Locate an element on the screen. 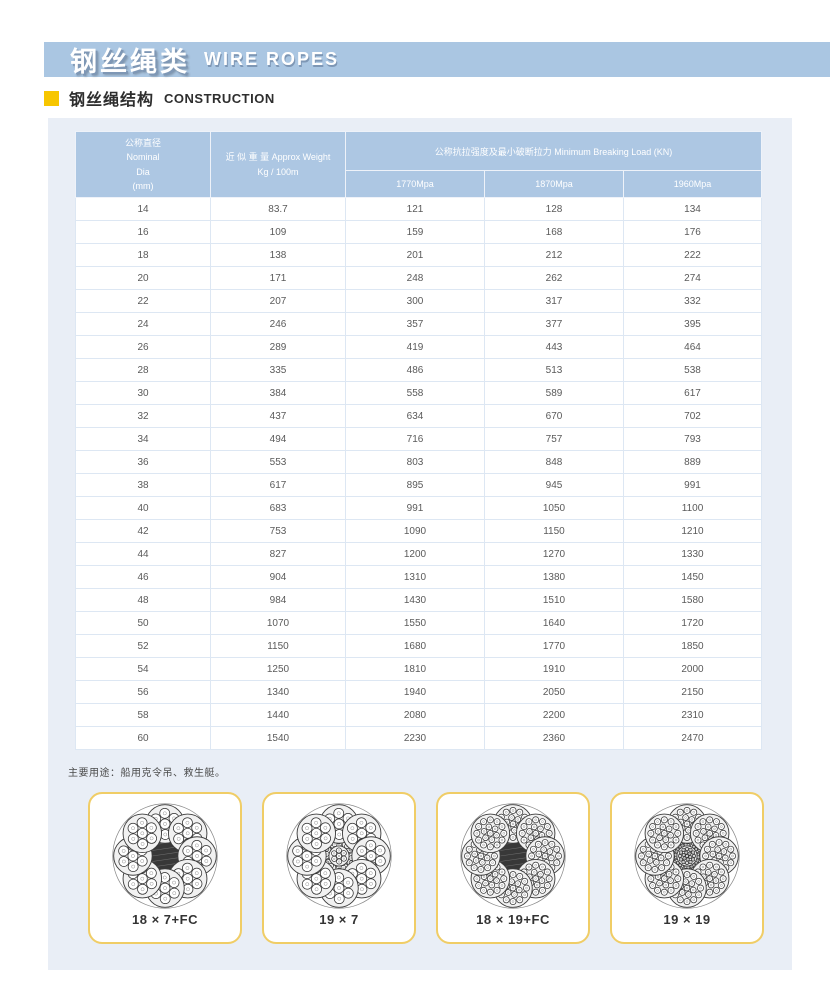 The height and width of the screenshot is (1000, 830). table-row: 18 138 201 212 222 is located at coordinates (419, 255).